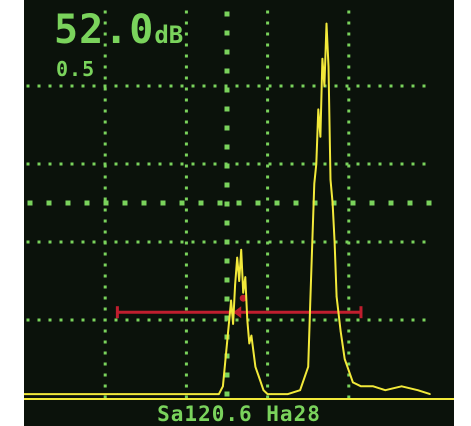 This screenshot has width=471, height=426. Describe the element at coordinates (76, 69) in the screenshot. I see `gain-step-readout: 0.5` at that location.